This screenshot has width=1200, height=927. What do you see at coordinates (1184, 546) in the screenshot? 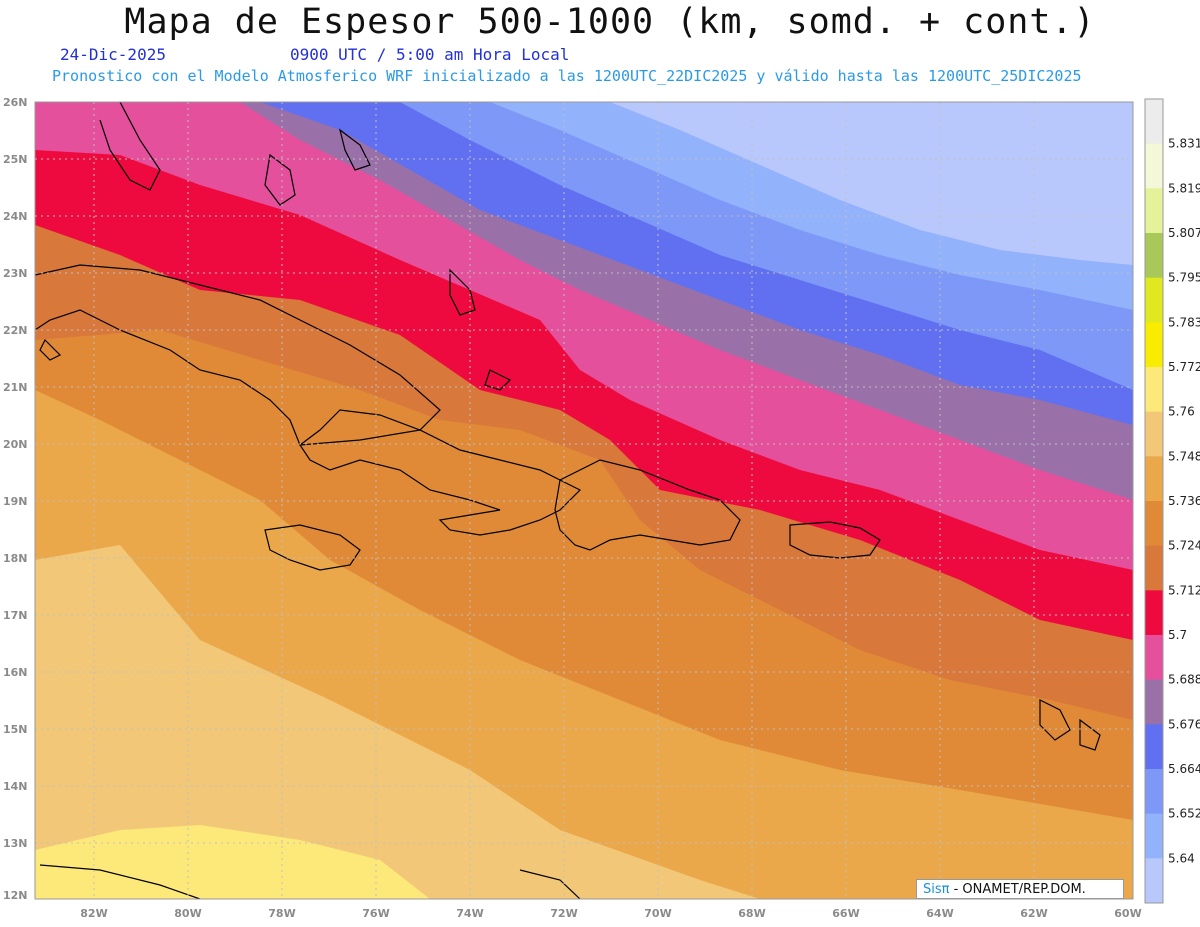
I see `colorbar-label: 5.724` at bounding box center [1184, 546].